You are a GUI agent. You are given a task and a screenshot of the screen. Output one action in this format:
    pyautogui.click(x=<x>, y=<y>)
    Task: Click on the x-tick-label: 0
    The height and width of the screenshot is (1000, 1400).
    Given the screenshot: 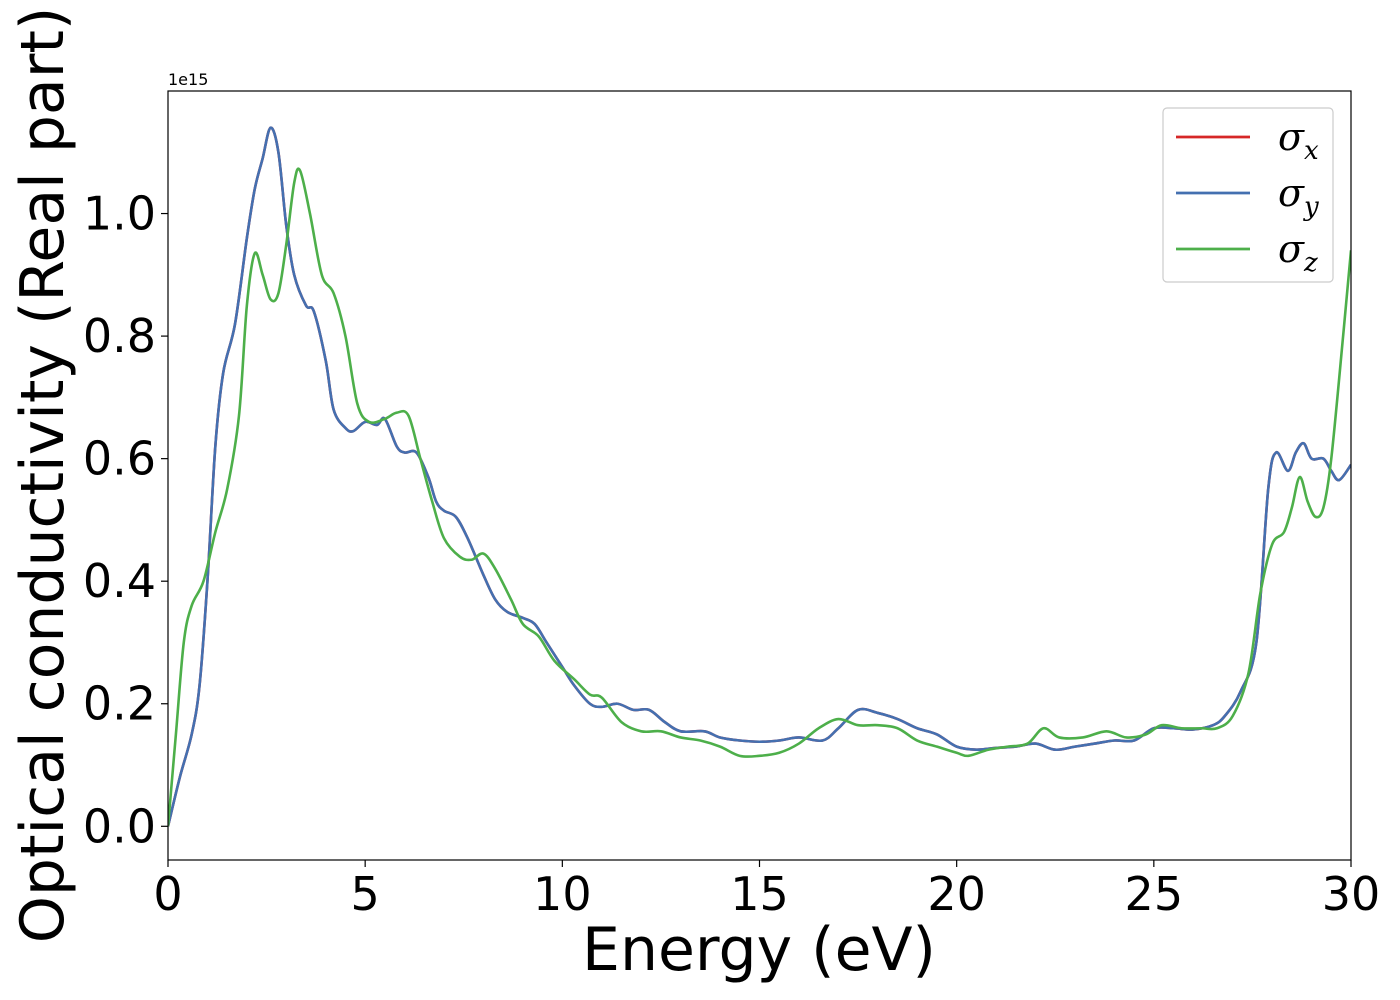 What is the action you would take?
    pyautogui.click(x=167, y=894)
    